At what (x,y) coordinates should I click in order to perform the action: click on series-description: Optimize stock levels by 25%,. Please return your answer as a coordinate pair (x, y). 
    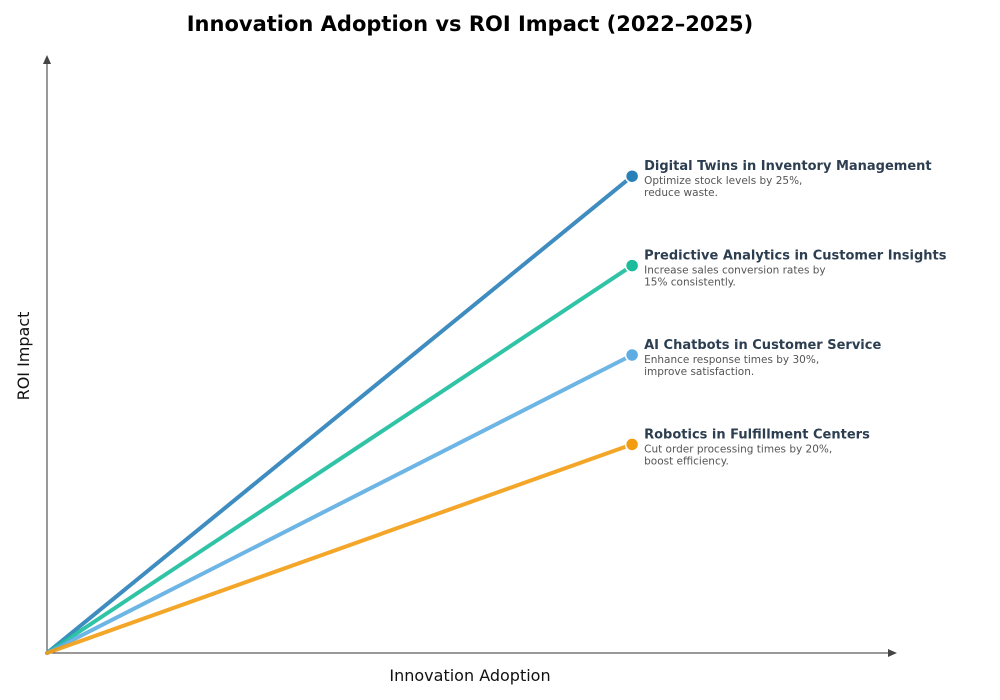
    Looking at the image, I should click on (723, 181).